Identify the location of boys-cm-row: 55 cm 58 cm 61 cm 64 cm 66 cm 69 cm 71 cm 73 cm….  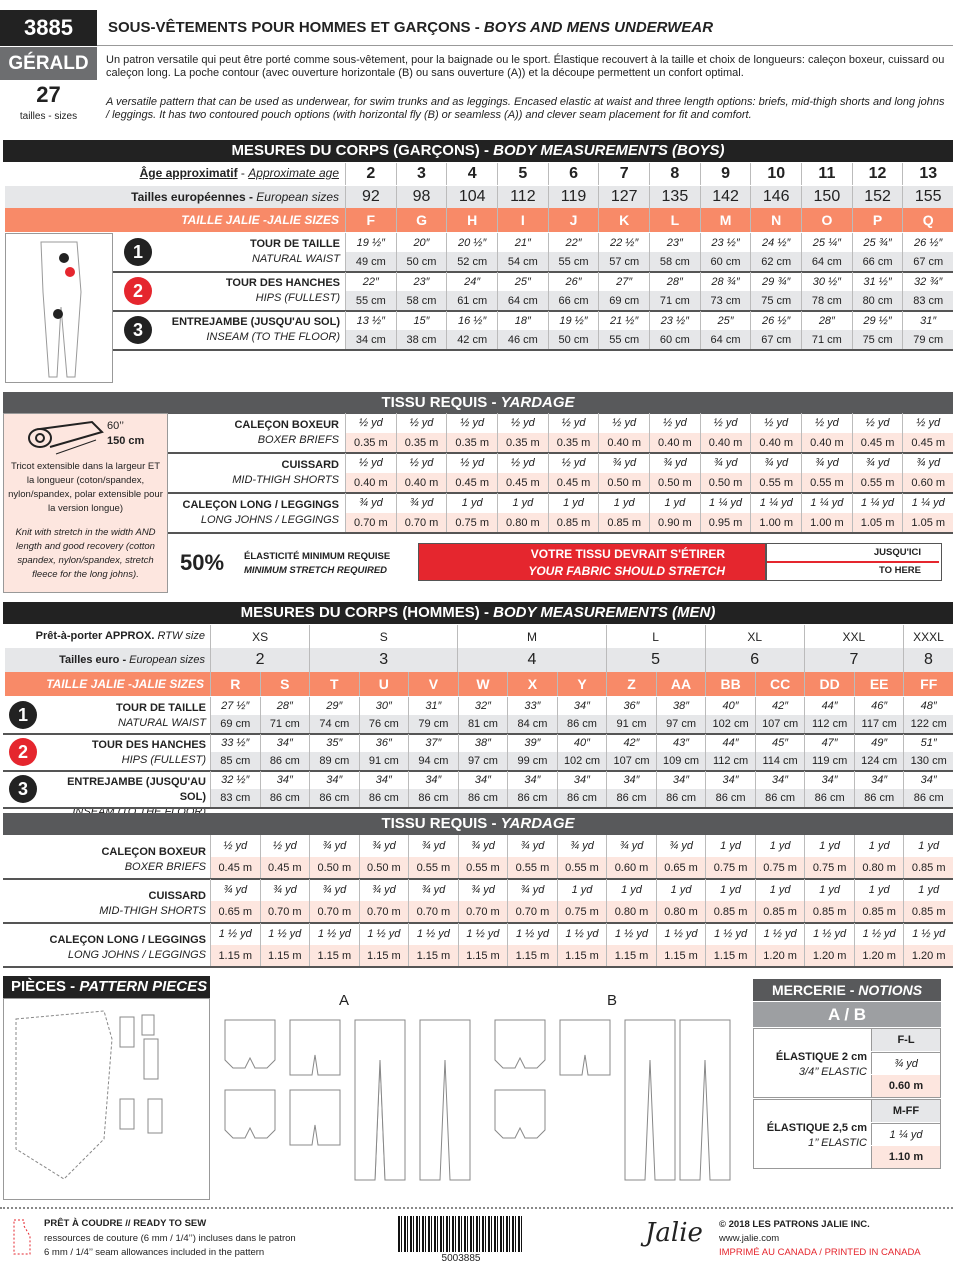
(649, 300).